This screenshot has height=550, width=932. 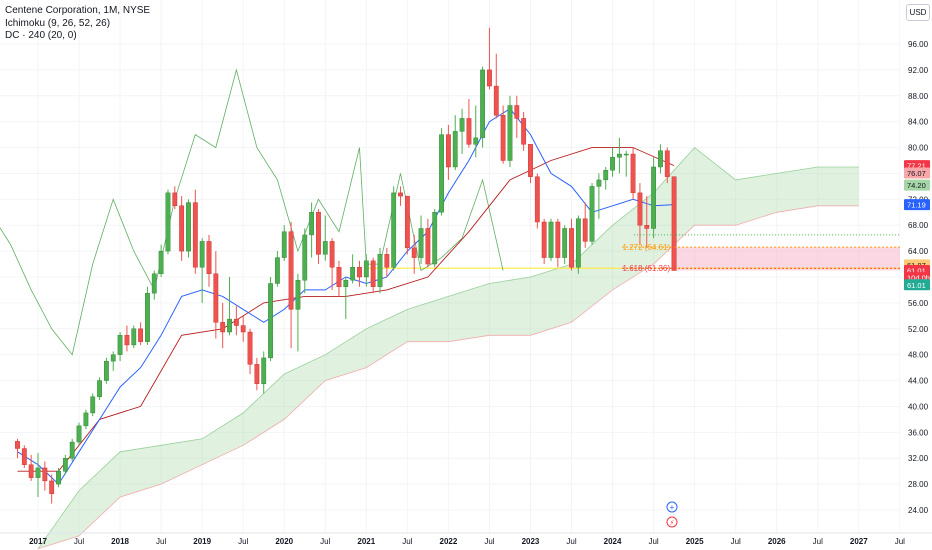 I want to click on price-label-text: 61.01, so click(x=916, y=270).